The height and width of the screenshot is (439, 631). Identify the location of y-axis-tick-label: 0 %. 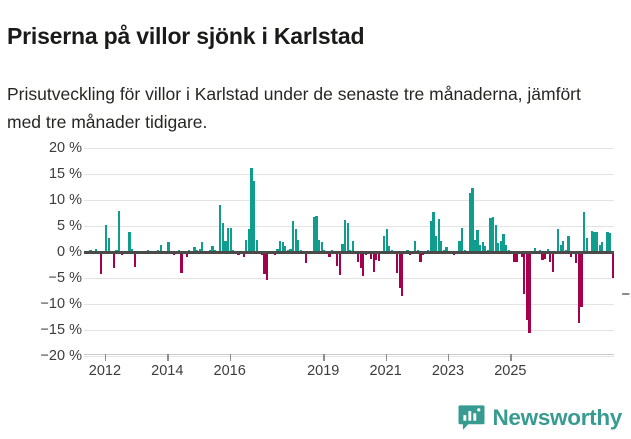
(69, 252).